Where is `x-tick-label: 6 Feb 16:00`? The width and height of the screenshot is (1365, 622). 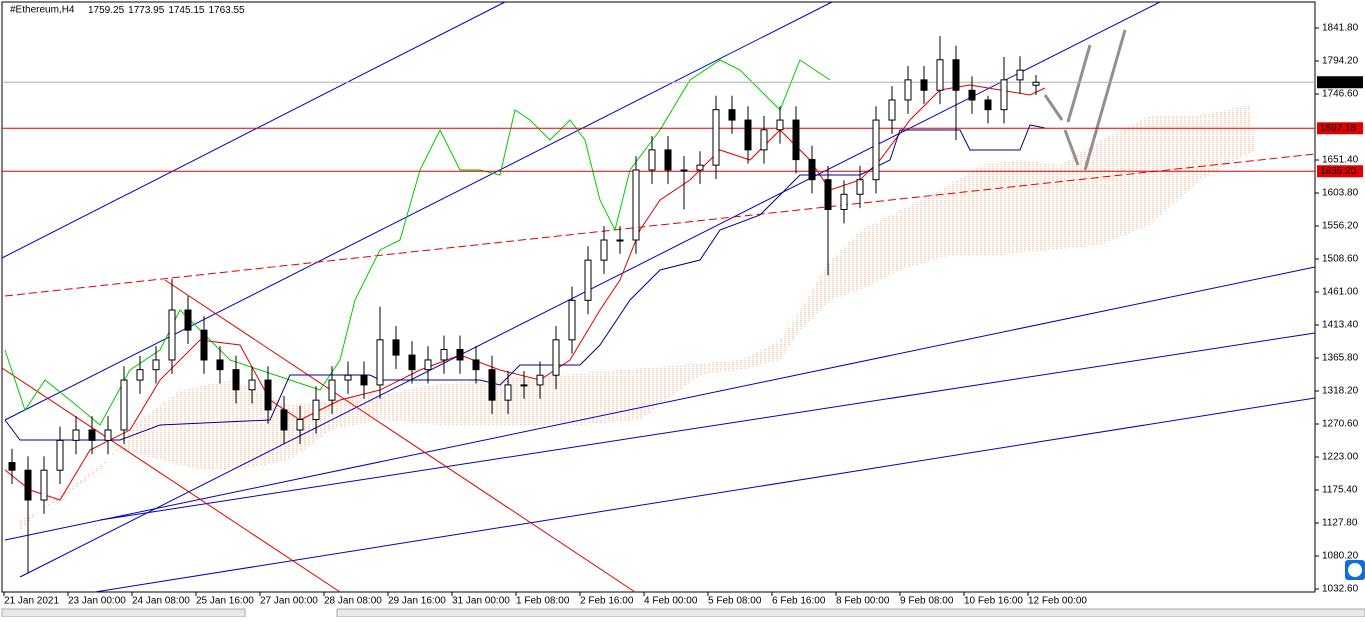
x-tick-label: 6 Feb 16:00 is located at coordinates (799, 601).